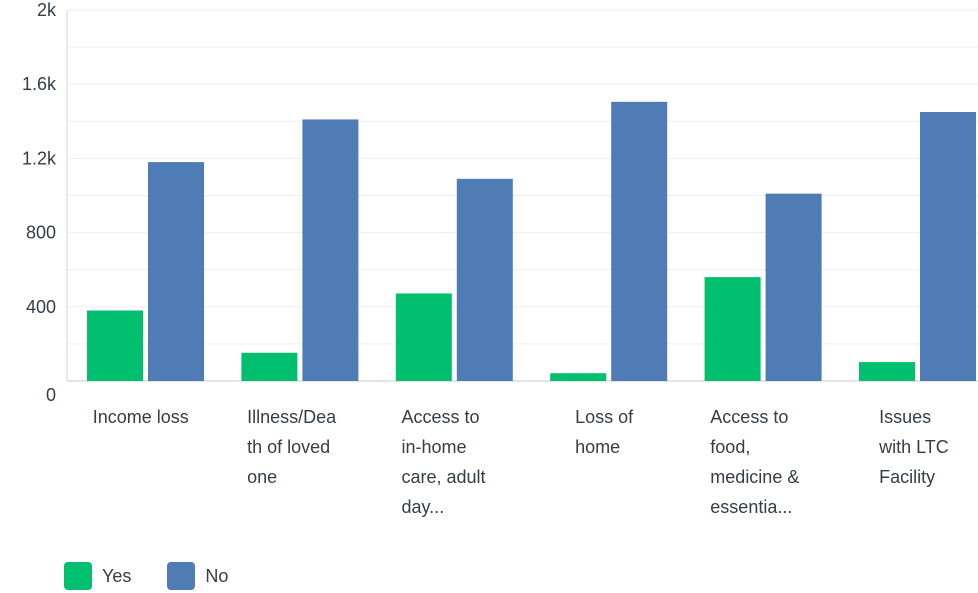 The width and height of the screenshot is (978, 593). I want to click on legend-swatch-no, so click(181, 576).